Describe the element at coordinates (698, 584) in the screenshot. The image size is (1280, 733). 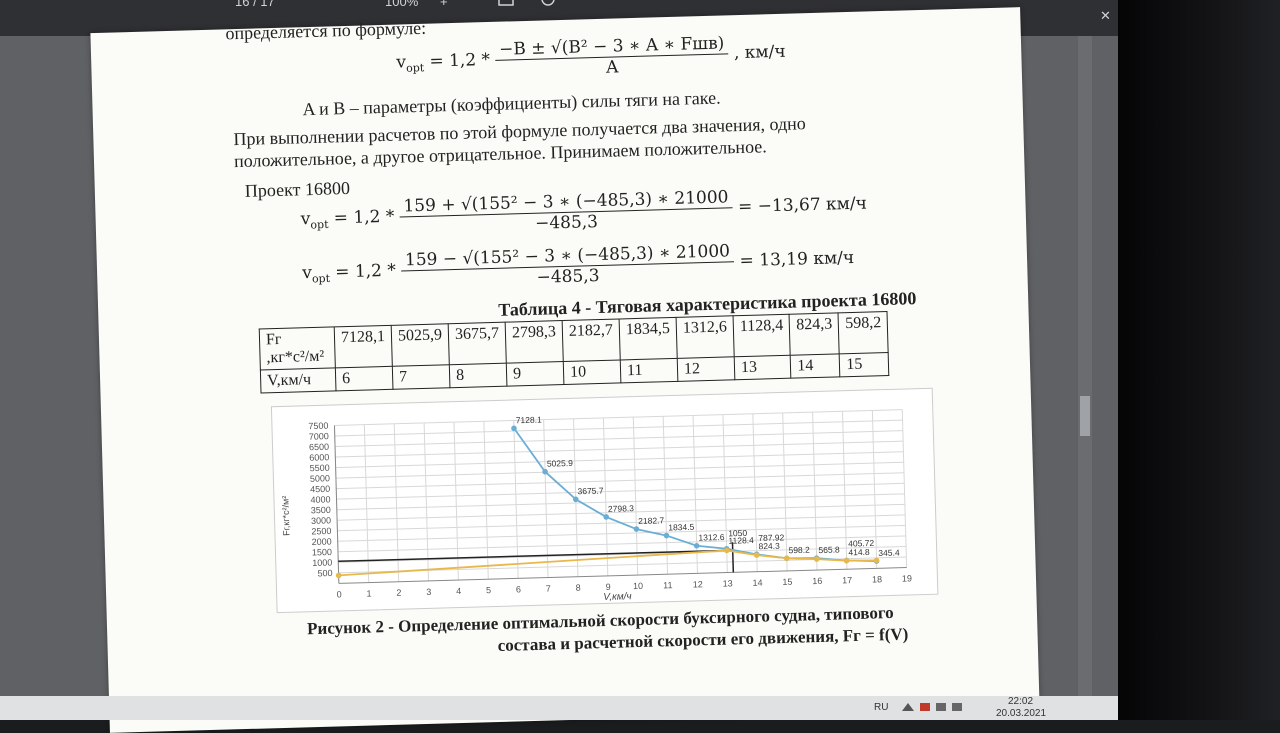
I see `x-tick-label: 12` at that location.